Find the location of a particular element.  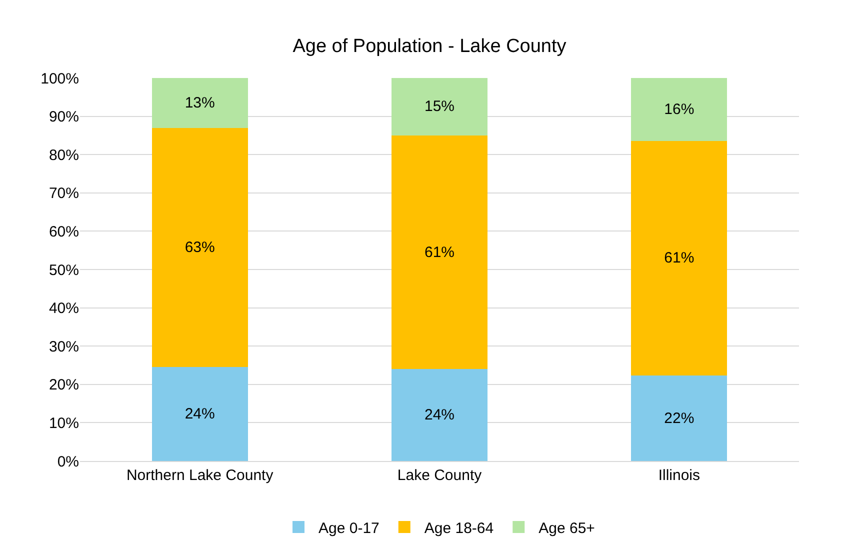

y-tick-label: 40% is located at coordinates (63, 309).